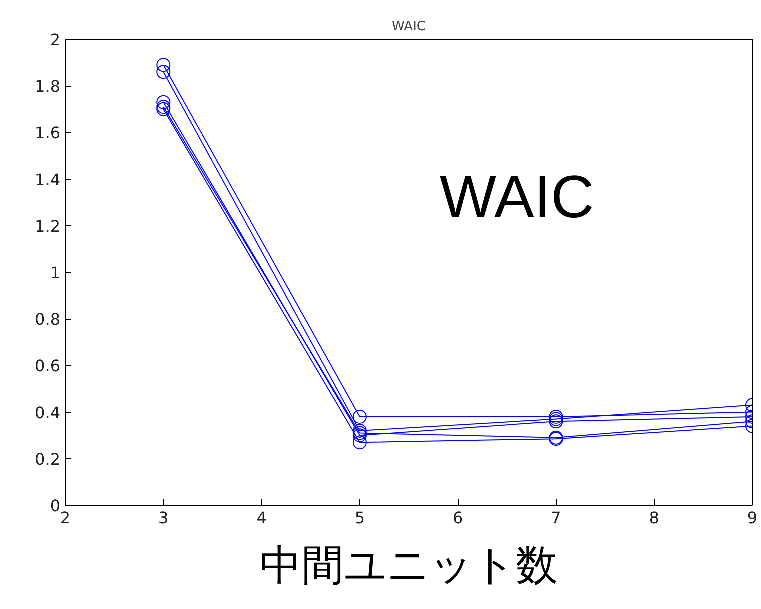 This screenshot has height=609, width=761. Describe the element at coordinates (458, 518) in the screenshot. I see `x-tick-label: 6` at that location.